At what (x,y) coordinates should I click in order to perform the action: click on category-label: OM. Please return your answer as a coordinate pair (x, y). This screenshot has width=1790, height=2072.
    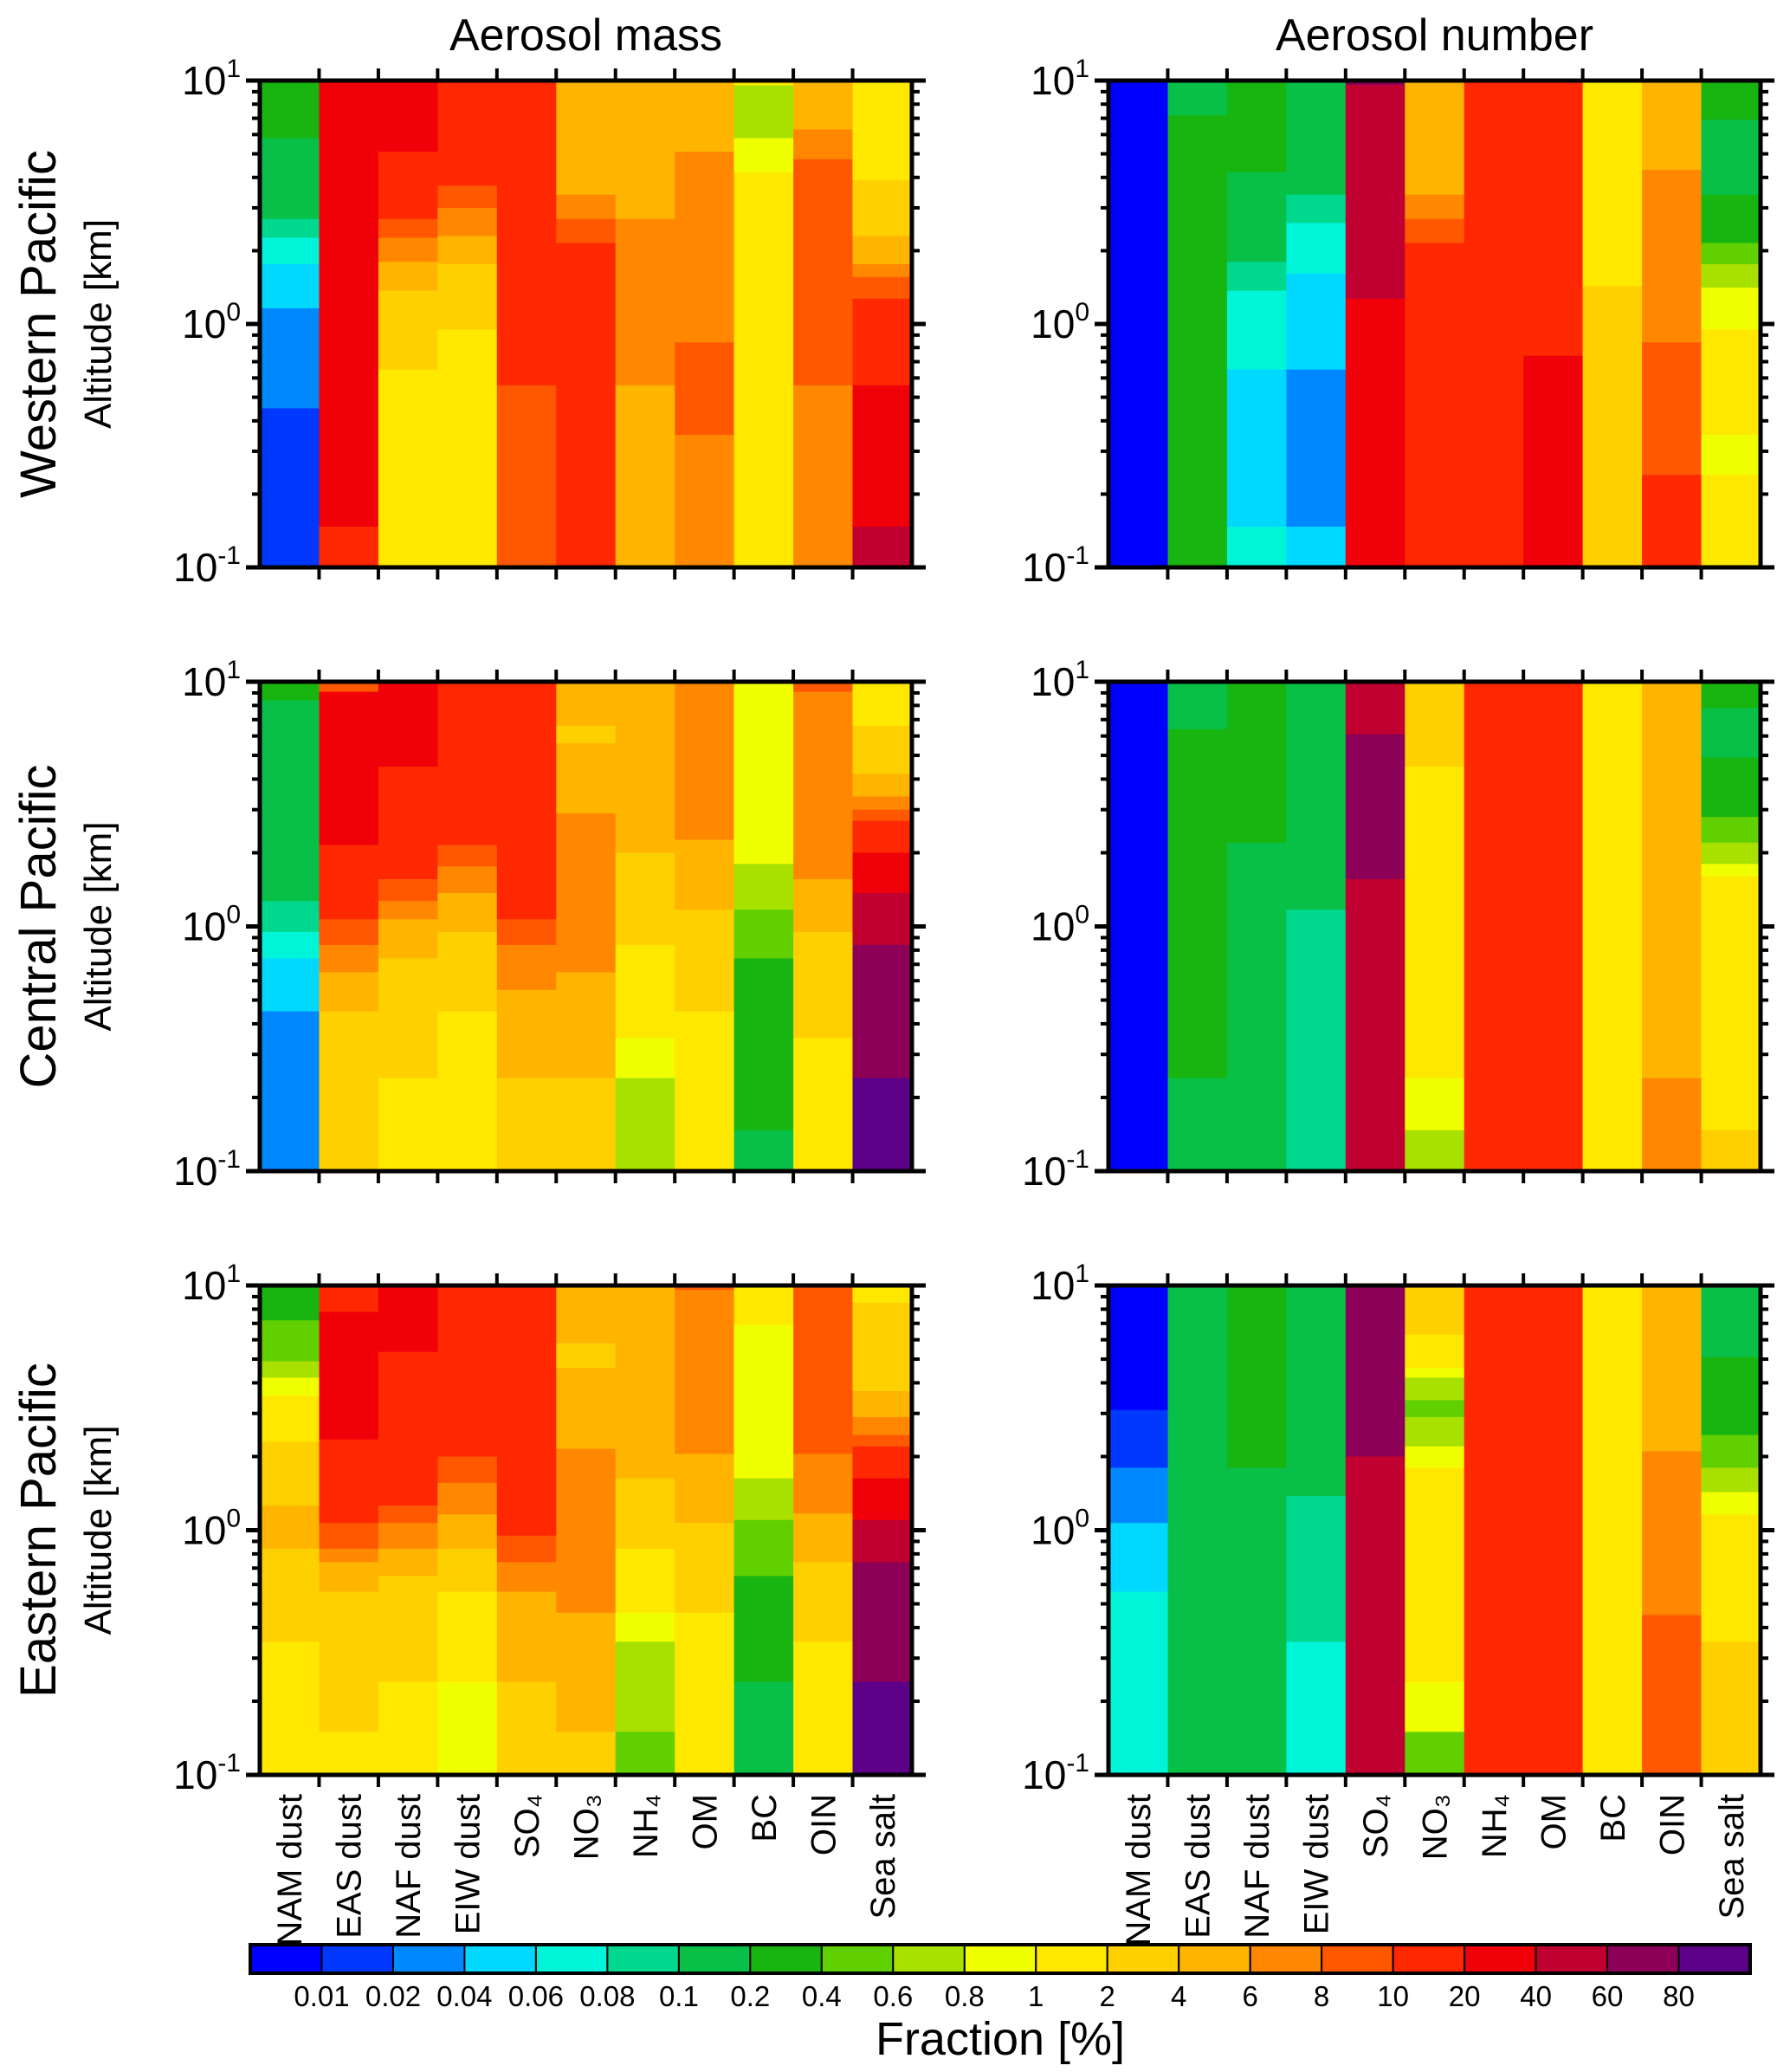
    Looking at the image, I should click on (1554, 1821).